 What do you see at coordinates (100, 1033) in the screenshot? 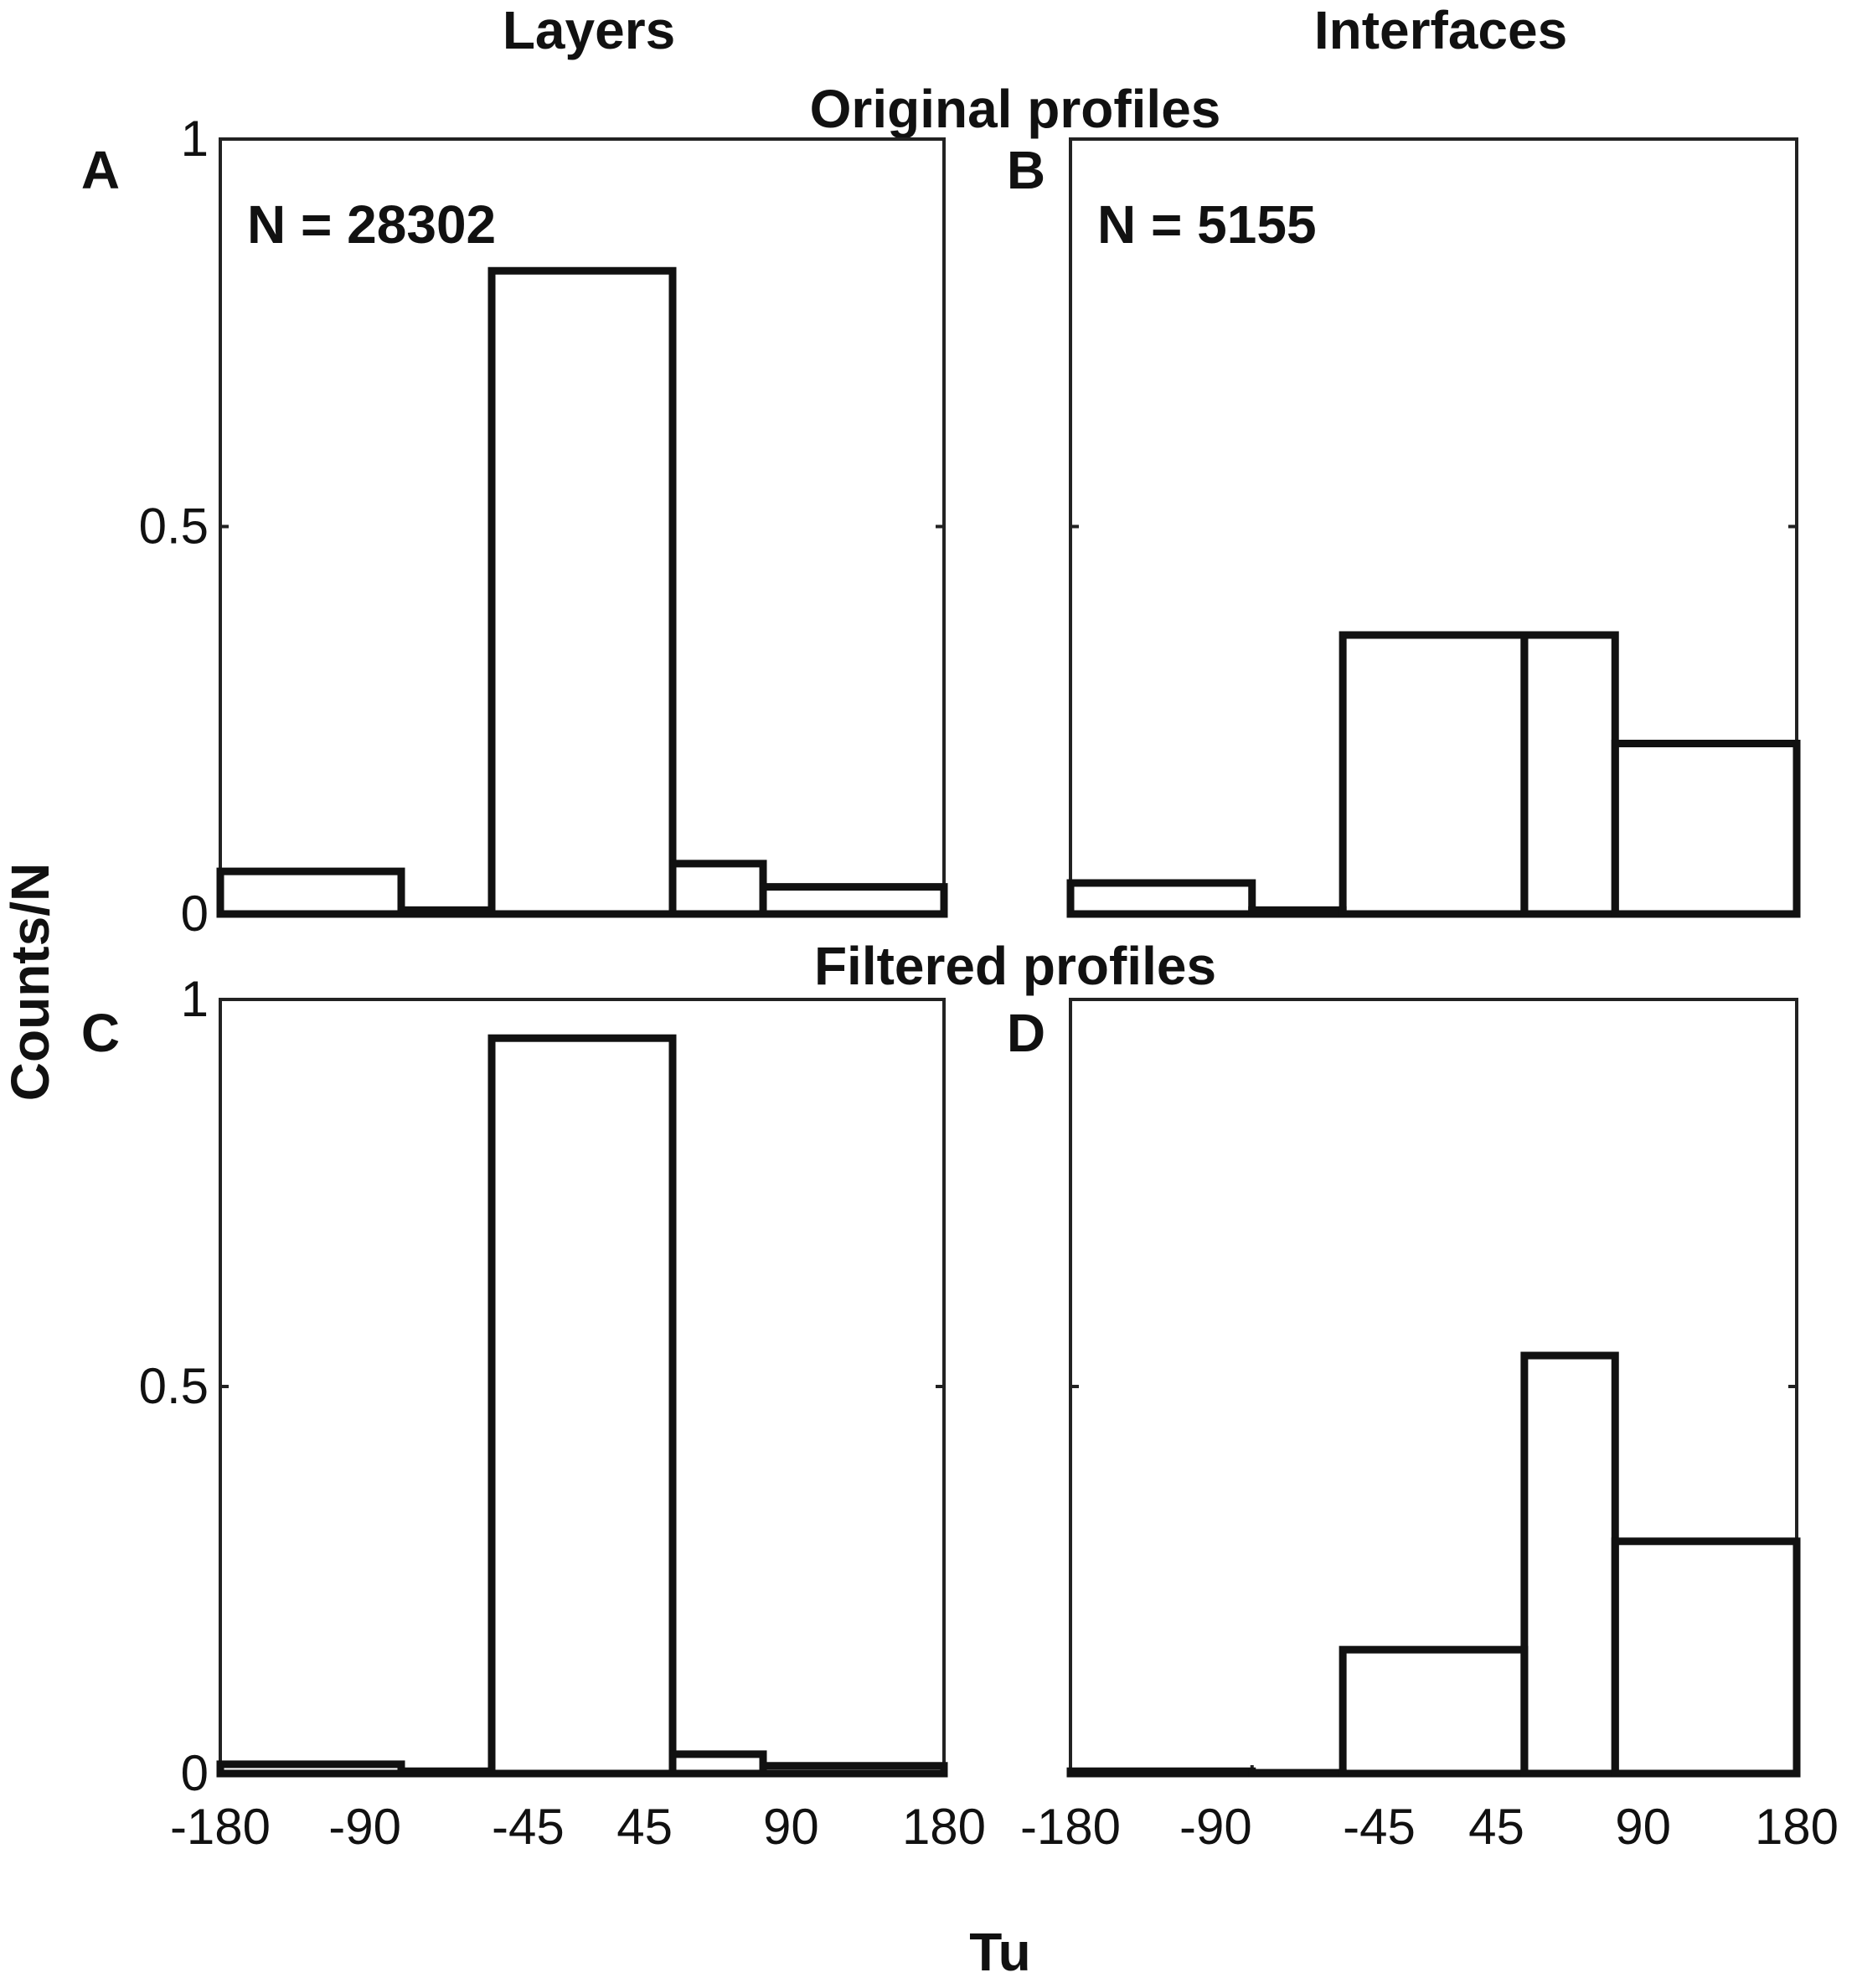
I see `panel-label: C` at bounding box center [100, 1033].